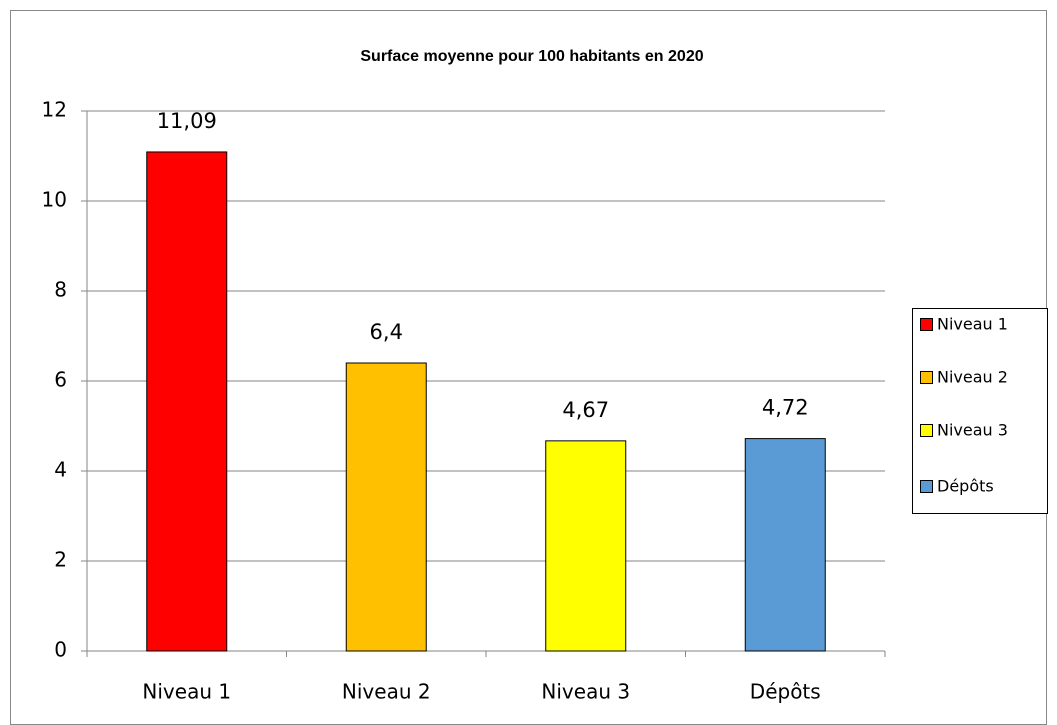  What do you see at coordinates (965, 486) in the screenshot?
I see `legend-label: Dépôts` at bounding box center [965, 486].